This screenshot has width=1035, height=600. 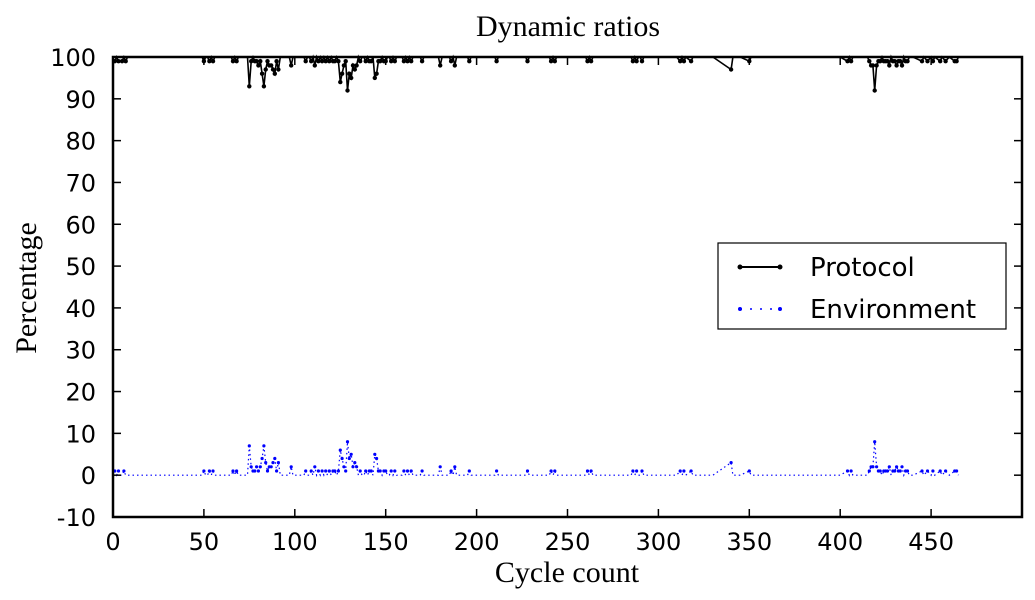 What do you see at coordinates (568, 26) in the screenshot?
I see `chart-title: Dynamic ratios` at bounding box center [568, 26].